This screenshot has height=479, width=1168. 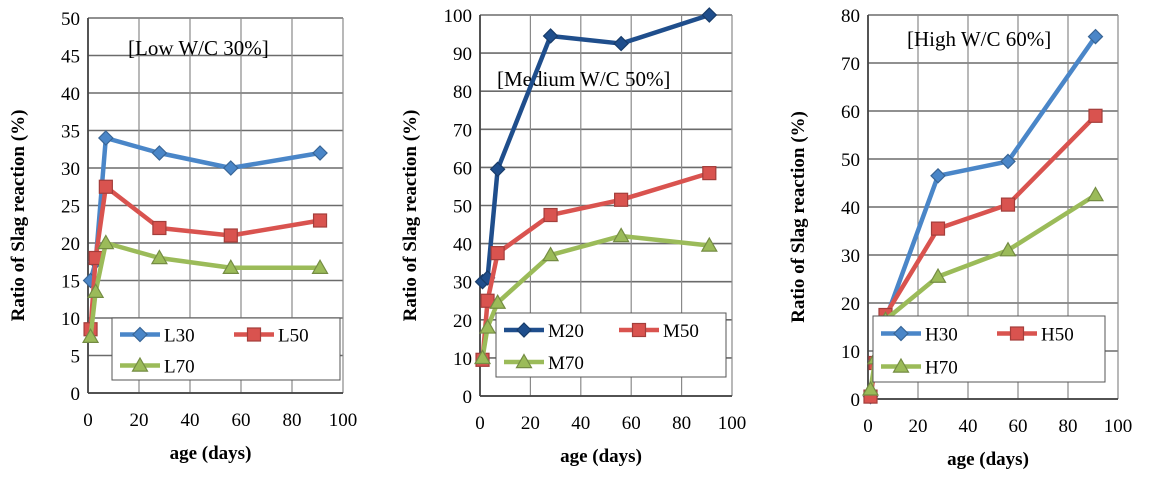 I want to click on series-L50, so click(x=205, y=258).